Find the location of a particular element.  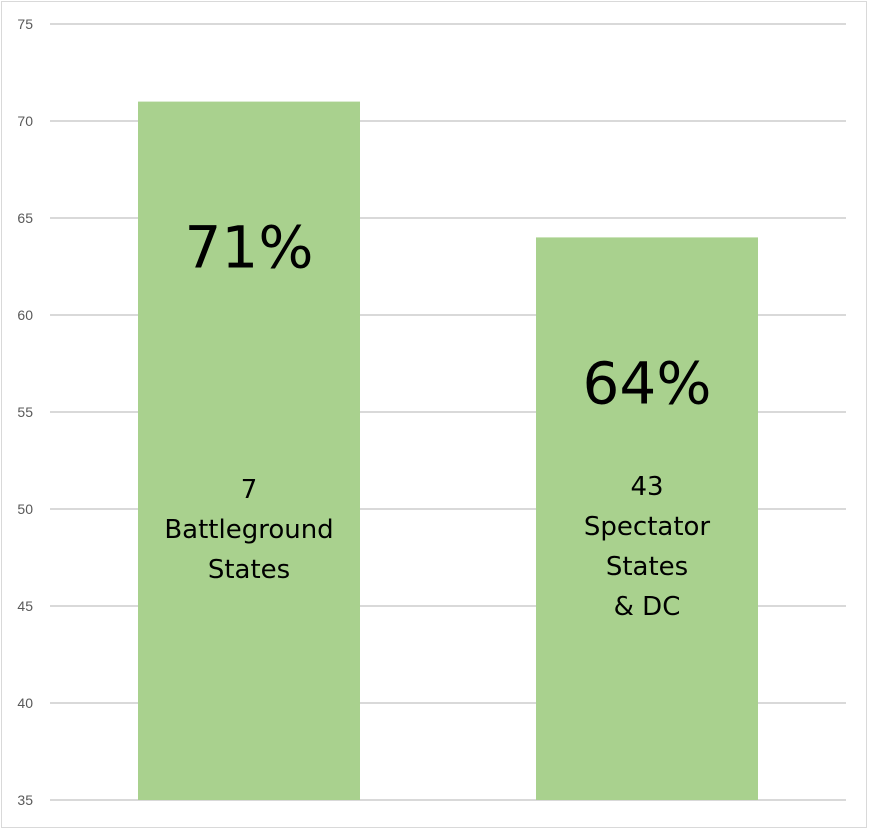

y-tick-label: 60 is located at coordinates (25, 315).